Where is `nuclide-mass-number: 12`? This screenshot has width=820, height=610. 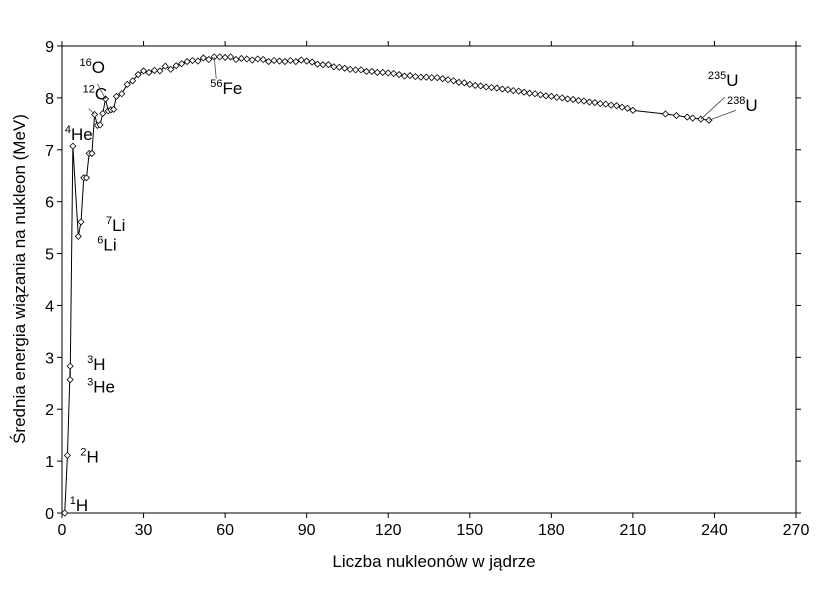
nuclide-mass-number: 12 is located at coordinates (89, 89).